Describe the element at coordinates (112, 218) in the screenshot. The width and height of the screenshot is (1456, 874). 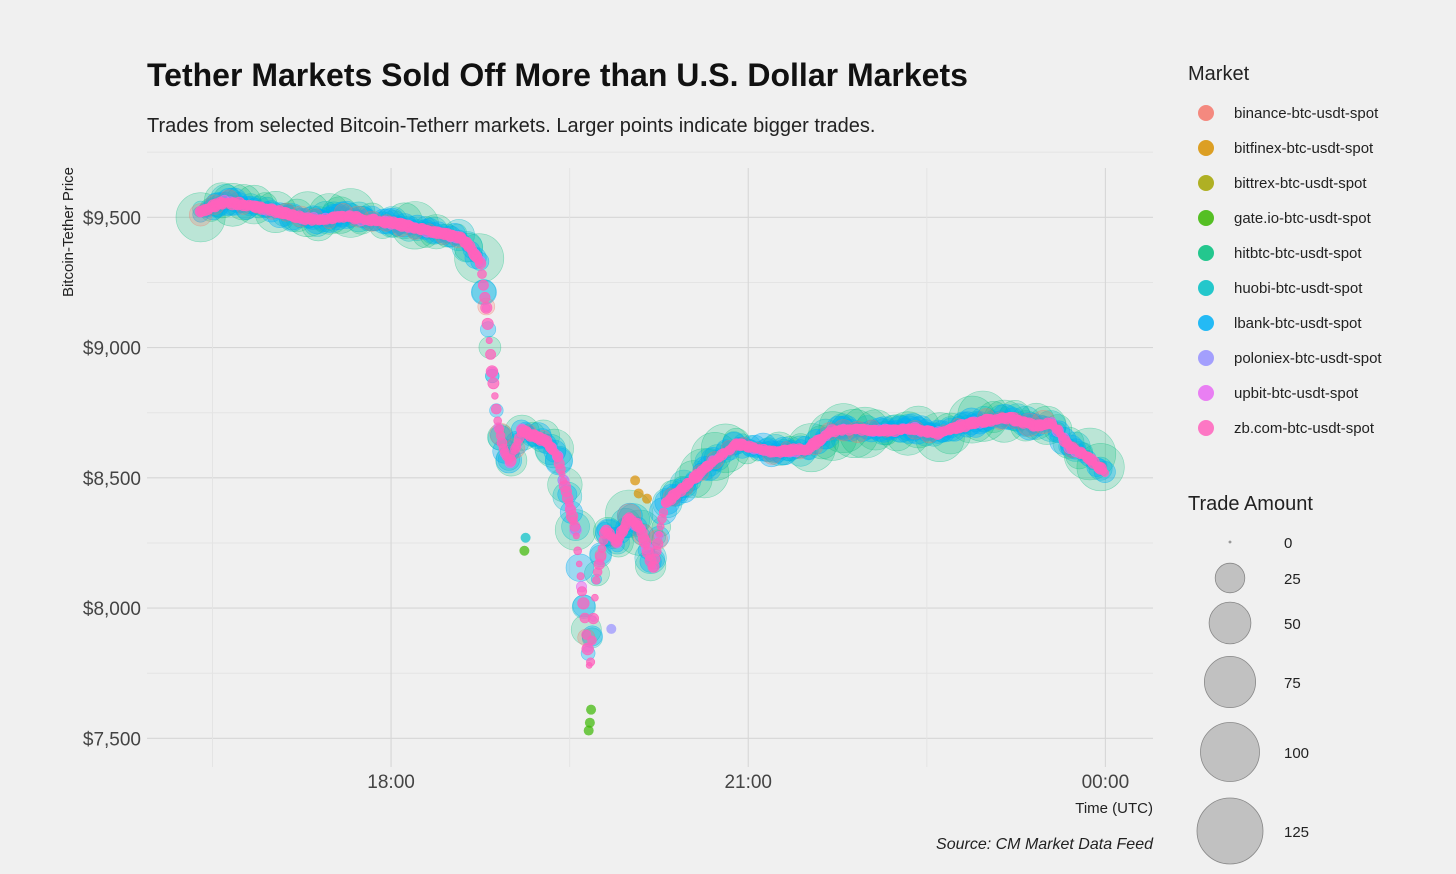
I see `y-tick-label: $9,500` at that location.